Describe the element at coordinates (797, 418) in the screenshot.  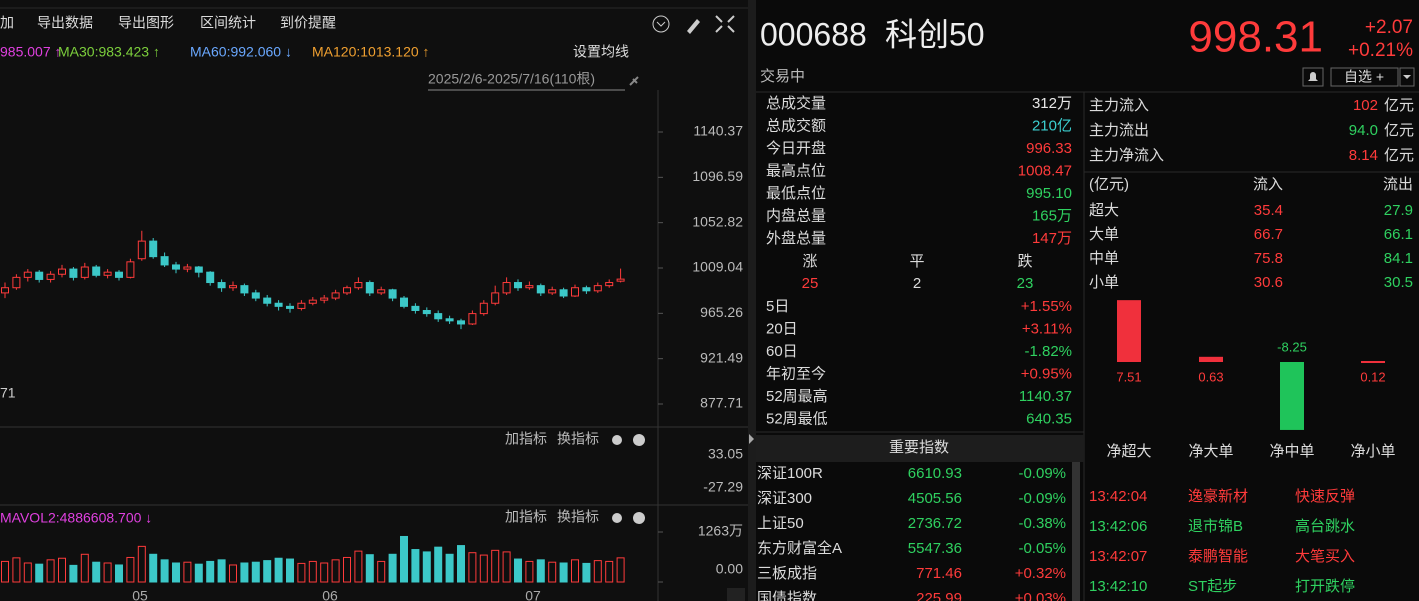
I see `period-label: 52周最低` at that location.